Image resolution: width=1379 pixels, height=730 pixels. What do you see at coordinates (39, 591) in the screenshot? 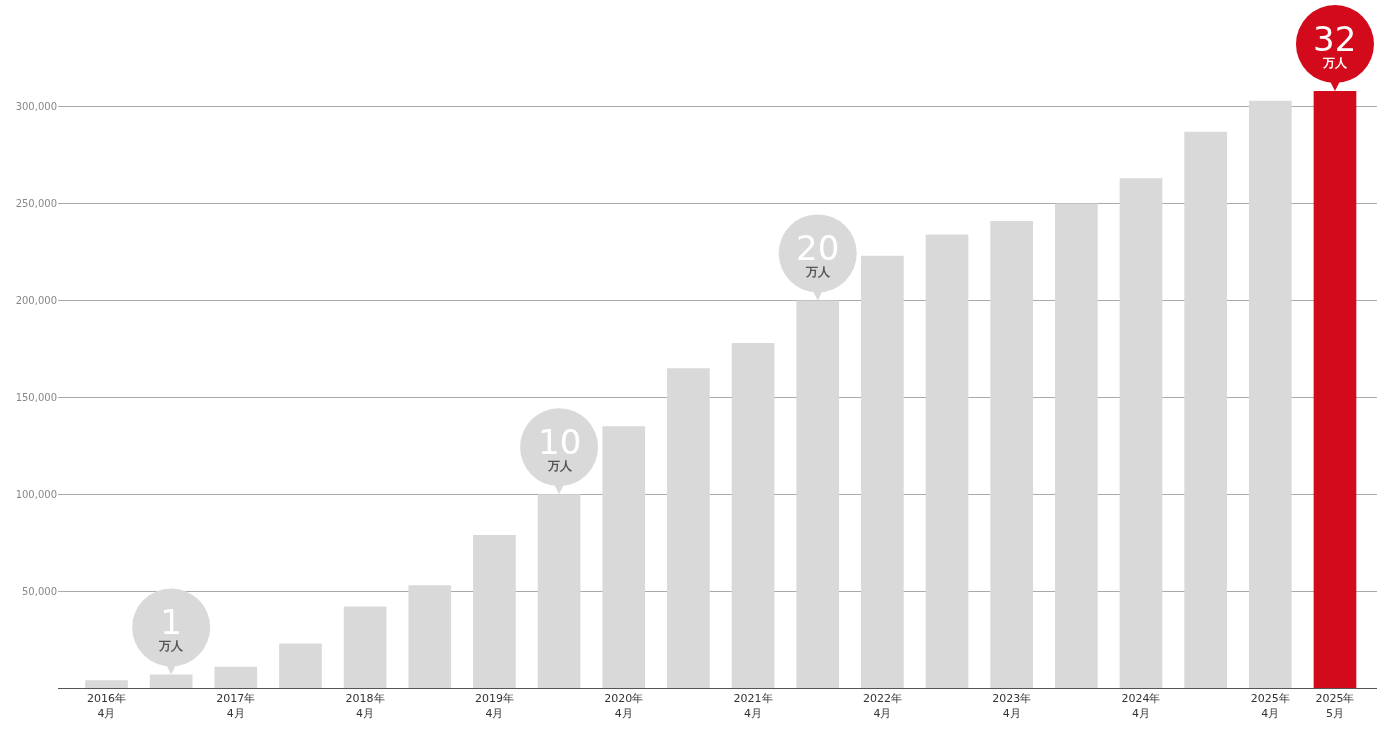
I see `y-tick-label: 50,000` at bounding box center [39, 591].